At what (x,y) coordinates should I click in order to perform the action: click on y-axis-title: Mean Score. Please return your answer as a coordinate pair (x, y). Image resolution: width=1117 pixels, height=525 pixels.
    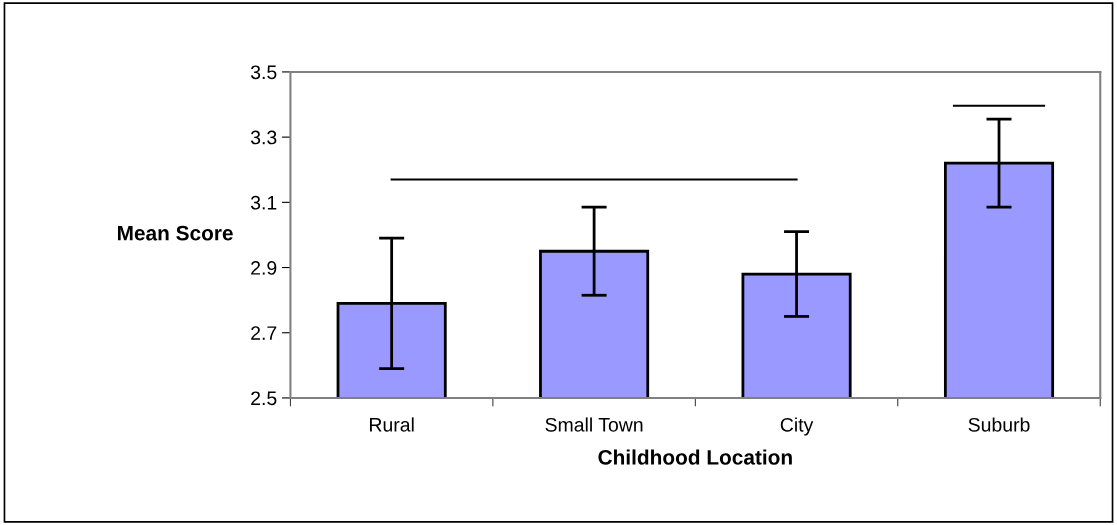
    Looking at the image, I should click on (175, 233).